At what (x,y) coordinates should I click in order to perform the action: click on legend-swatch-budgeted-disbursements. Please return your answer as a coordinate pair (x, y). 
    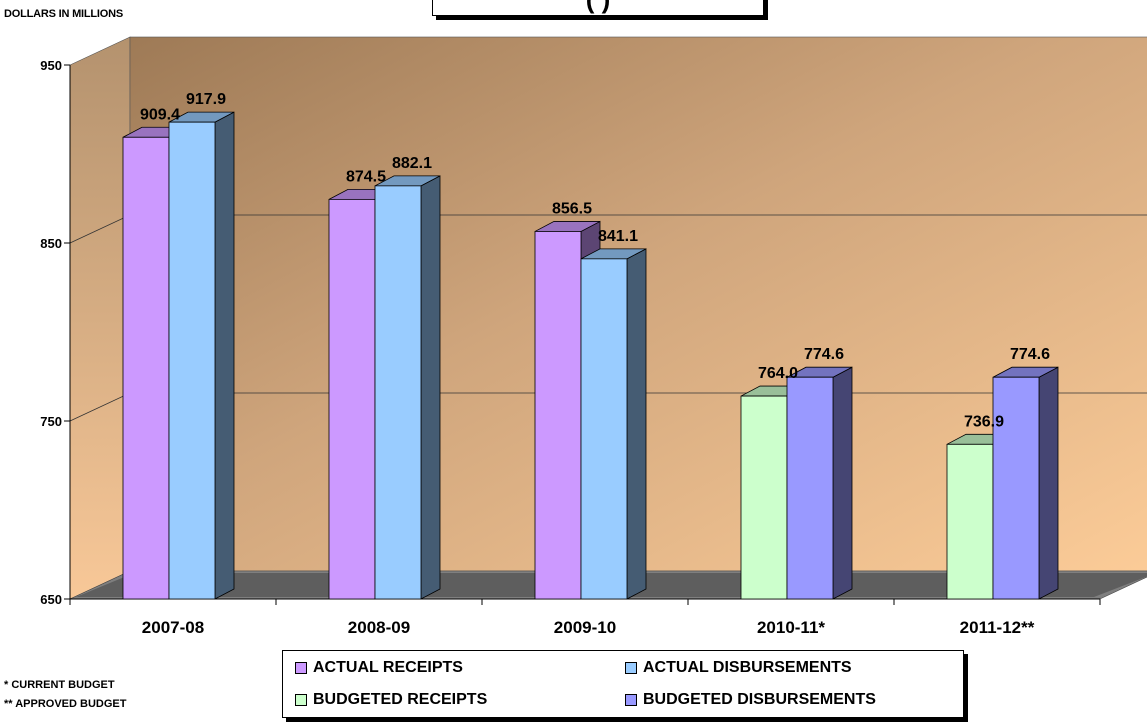
    Looking at the image, I should click on (631, 700).